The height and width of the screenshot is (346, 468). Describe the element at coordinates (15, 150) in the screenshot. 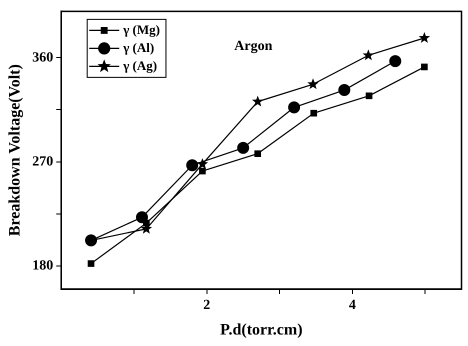

I see `y-axis-title: Breakdown Voltage(Volt)` at that location.